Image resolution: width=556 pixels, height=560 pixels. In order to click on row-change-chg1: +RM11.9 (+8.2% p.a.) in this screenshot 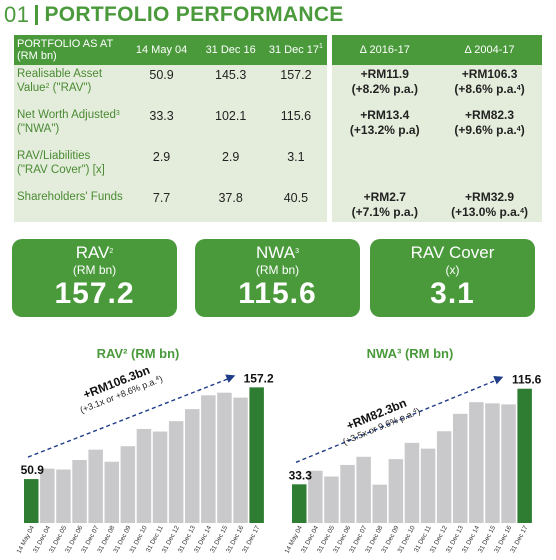, I will do `click(385, 85)`.